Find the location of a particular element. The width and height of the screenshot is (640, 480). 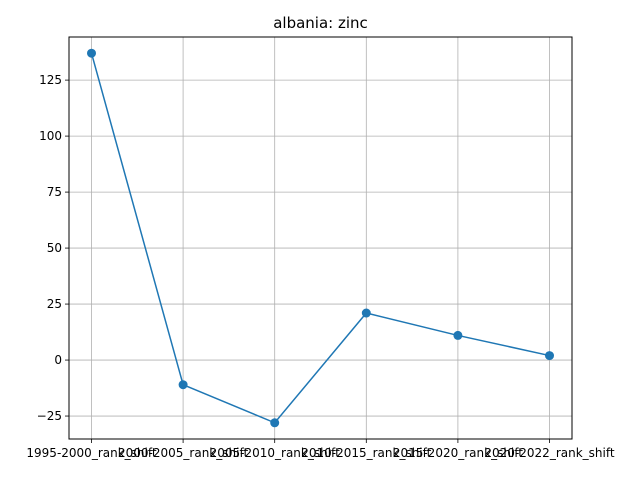

x-tick-label: 2015-2020_rank_shift is located at coordinates (458, 453).